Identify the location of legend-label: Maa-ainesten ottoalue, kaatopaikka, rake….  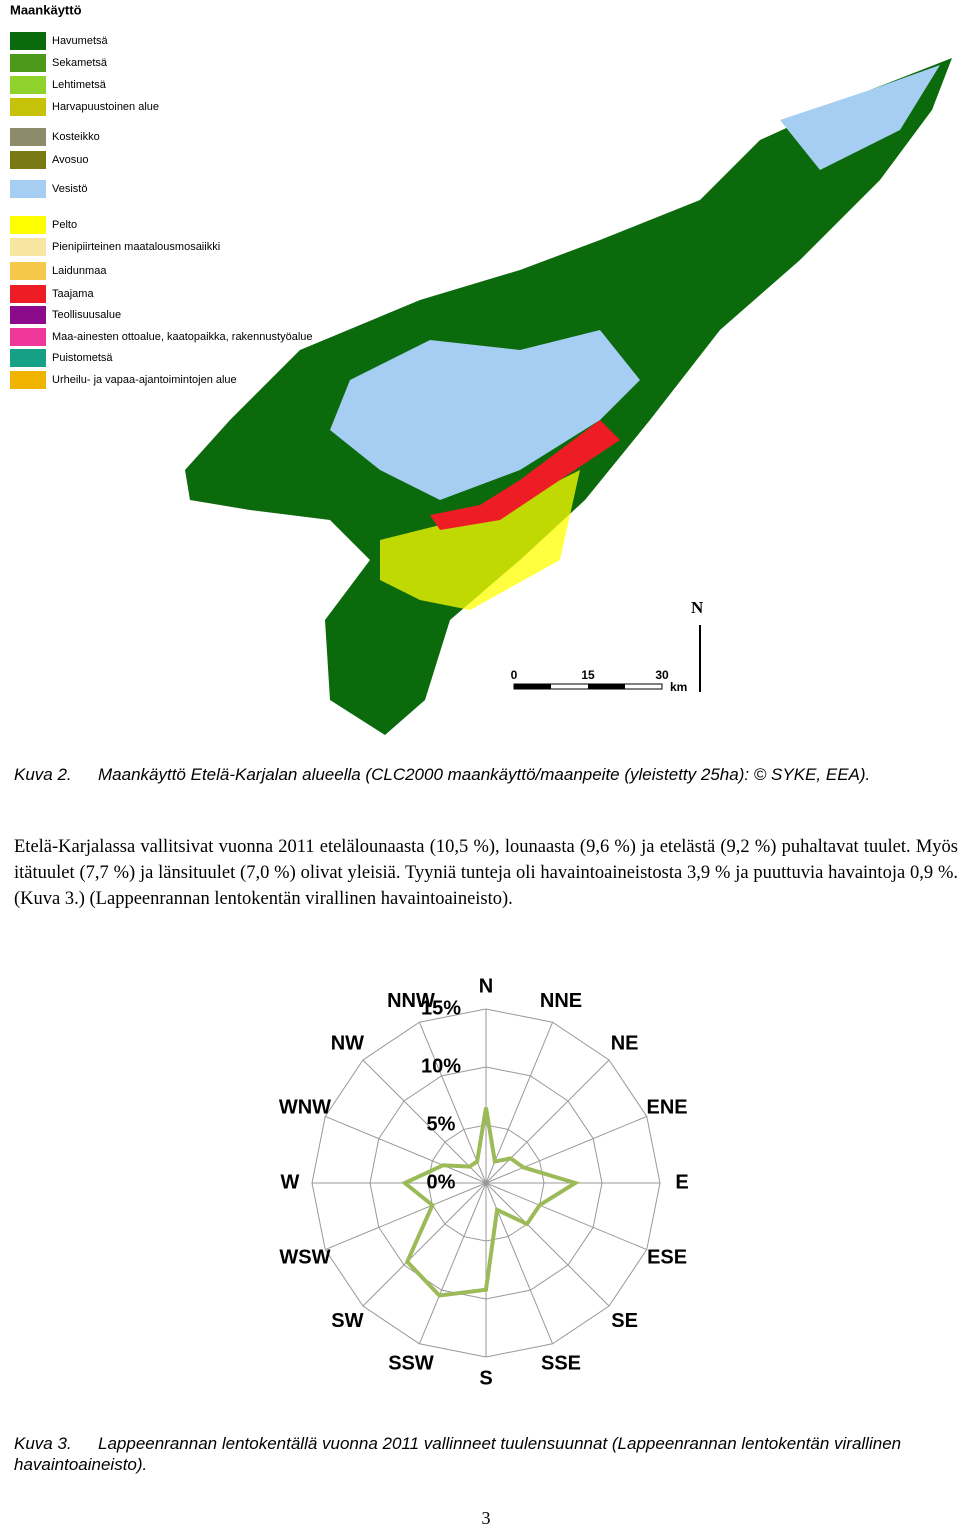
(182, 337).